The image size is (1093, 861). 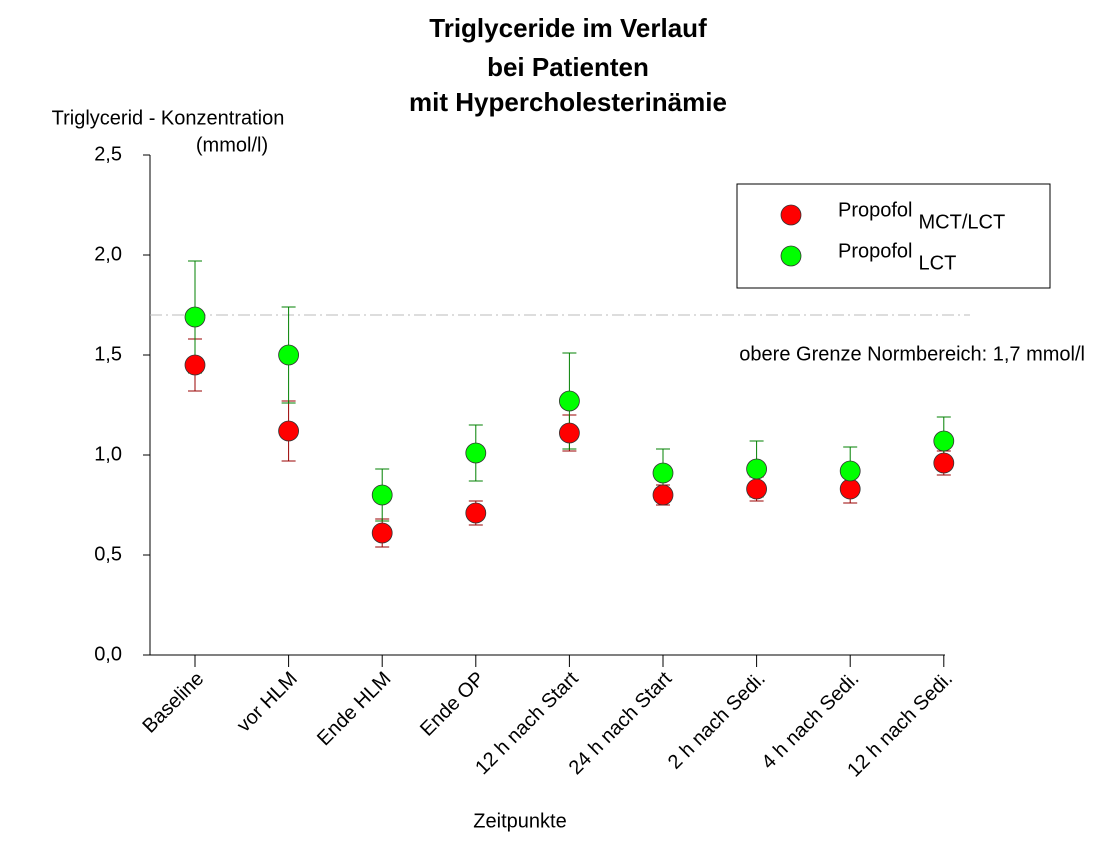 I want to click on chart-title: bei Patienten, so click(x=568, y=67).